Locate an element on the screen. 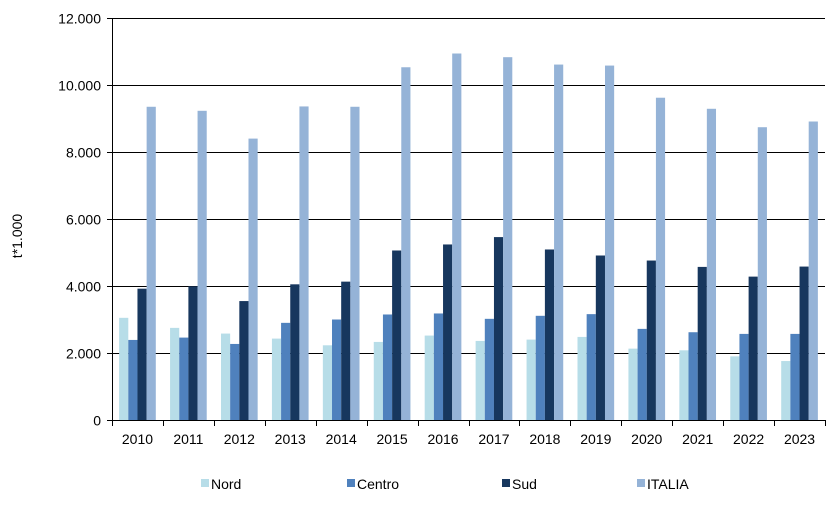 The width and height of the screenshot is (837, 515). x-tick-label: 2022 is located at coordinates (748, 439).